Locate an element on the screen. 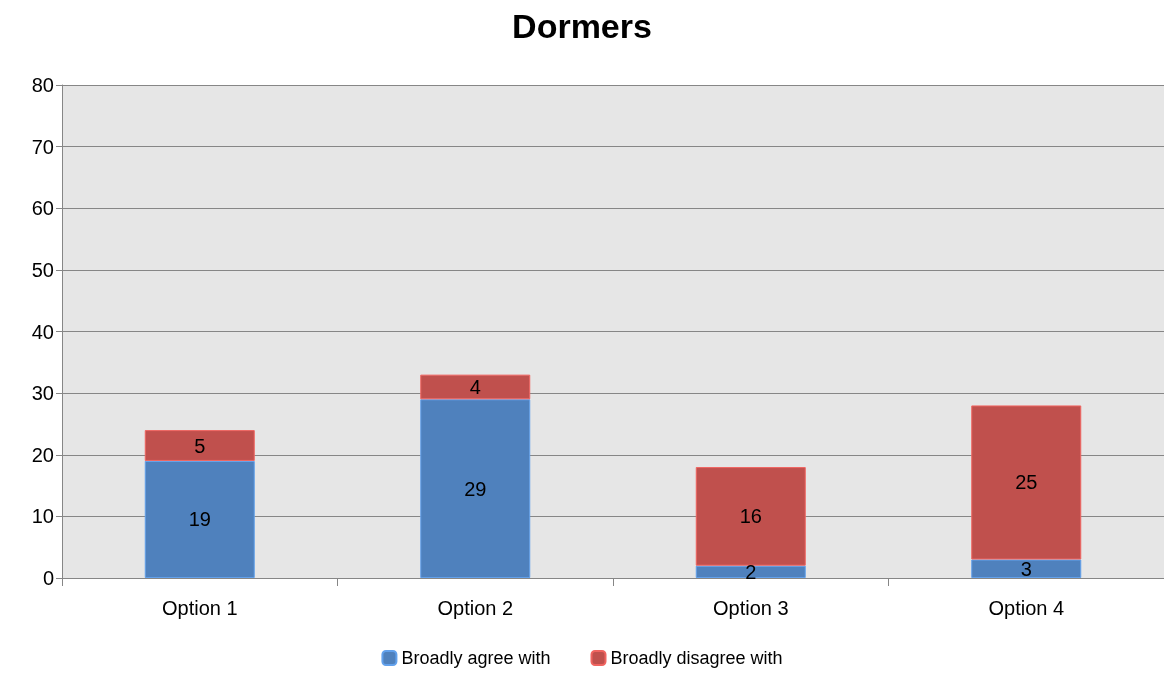  data-label: 16 is located at coordinates (750, 516).